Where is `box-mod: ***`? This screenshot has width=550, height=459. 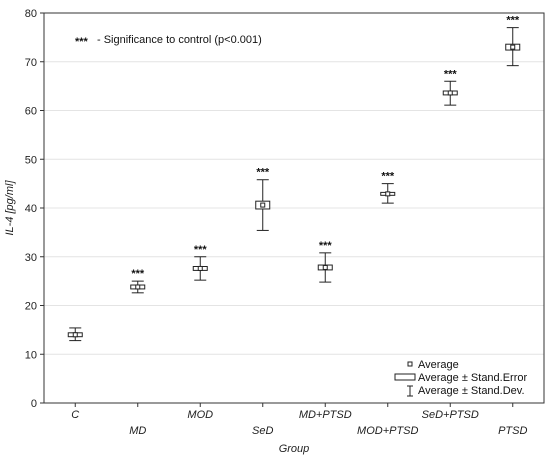
box-mod: *** is located at coordinates (200, 262).